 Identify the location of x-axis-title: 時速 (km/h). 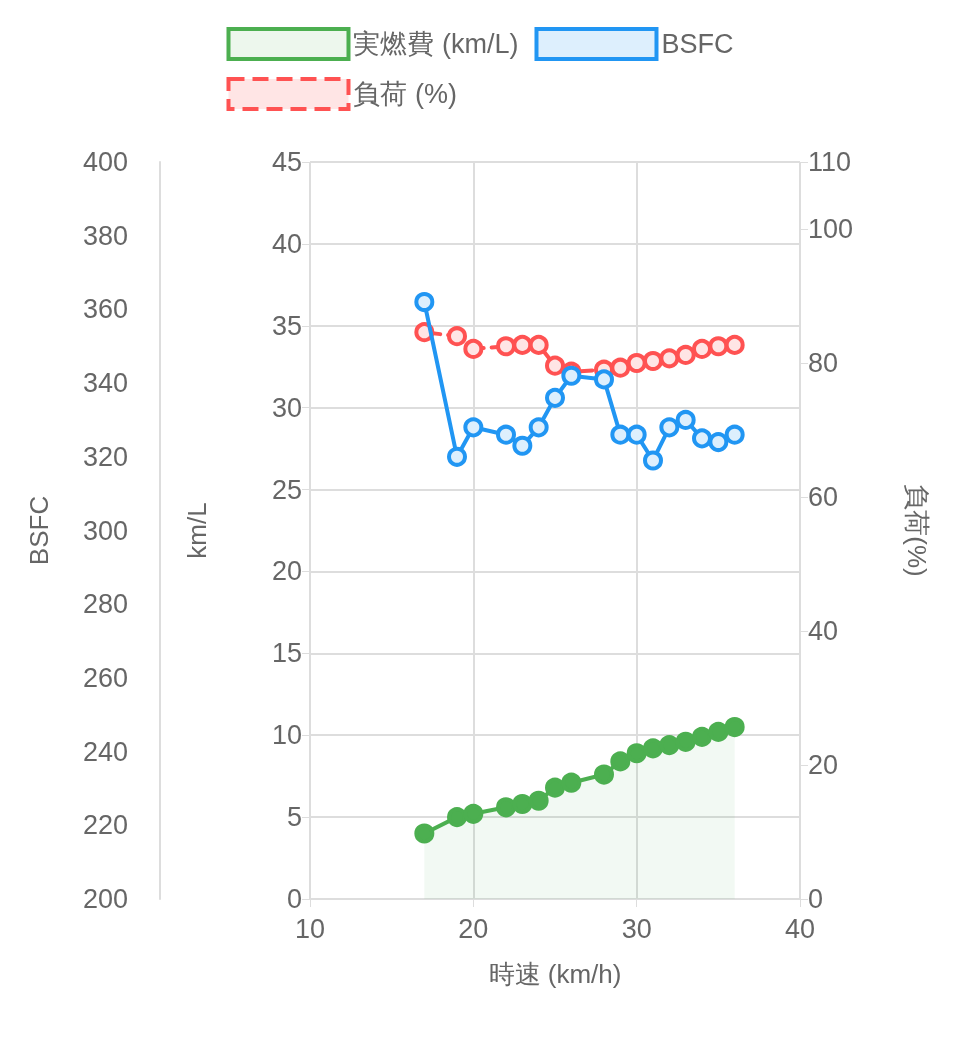
(555, 974).